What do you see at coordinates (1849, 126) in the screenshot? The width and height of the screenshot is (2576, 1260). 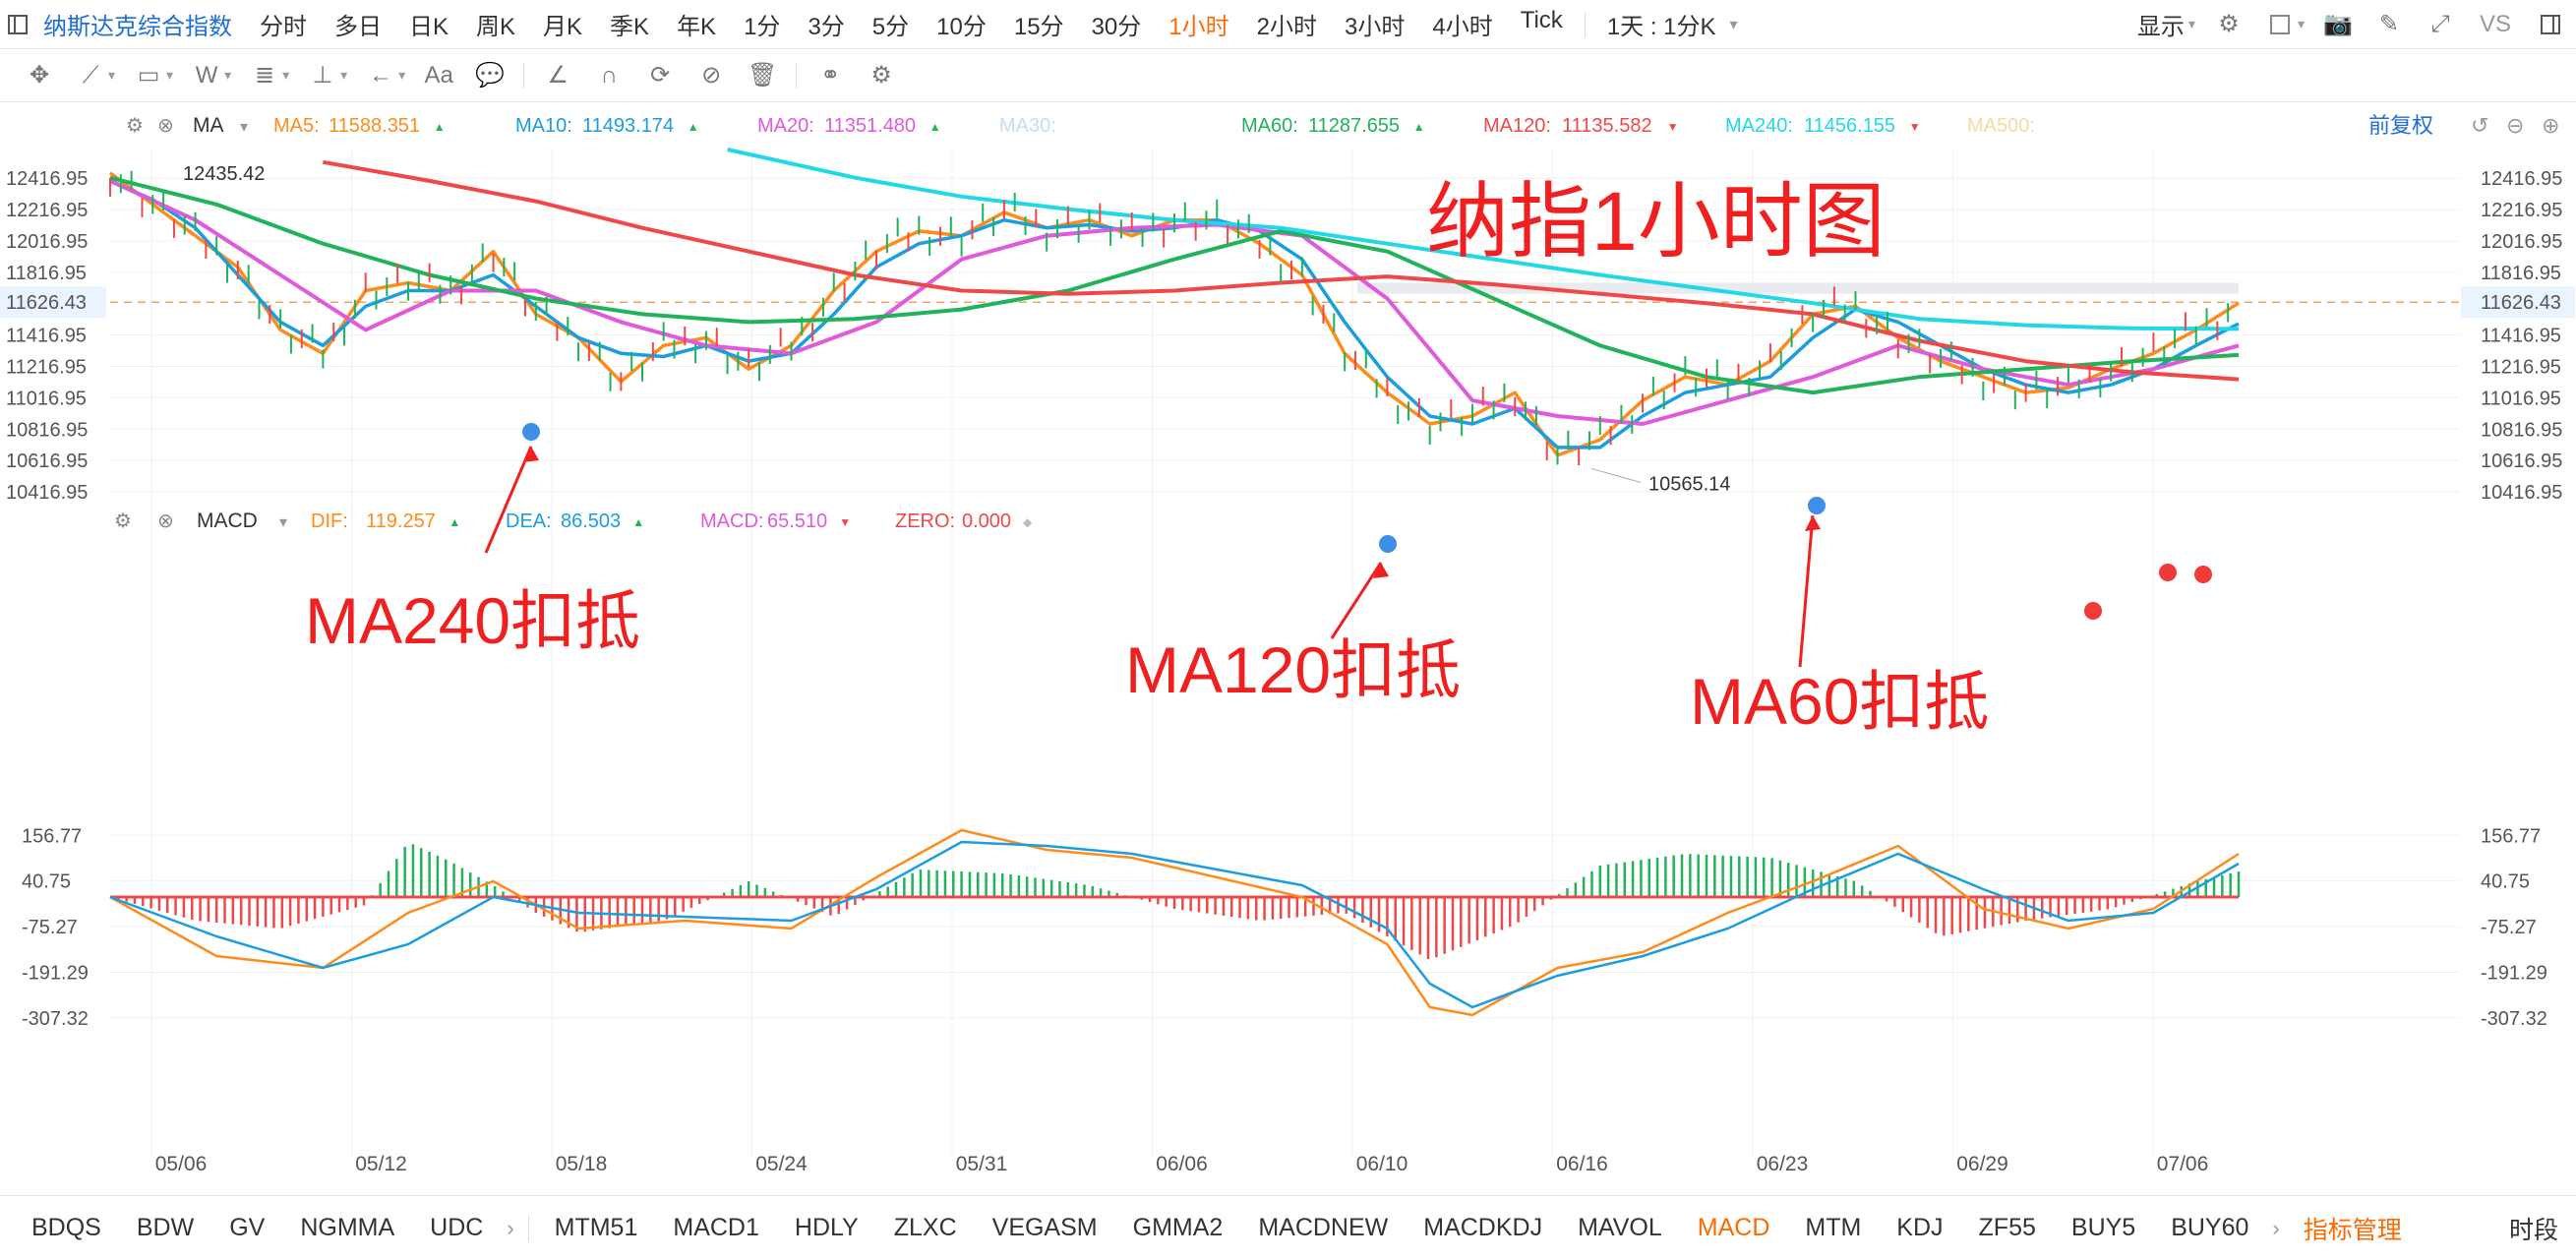 I see `legend-value: 11456.155` at bounding box center [1849, 126].